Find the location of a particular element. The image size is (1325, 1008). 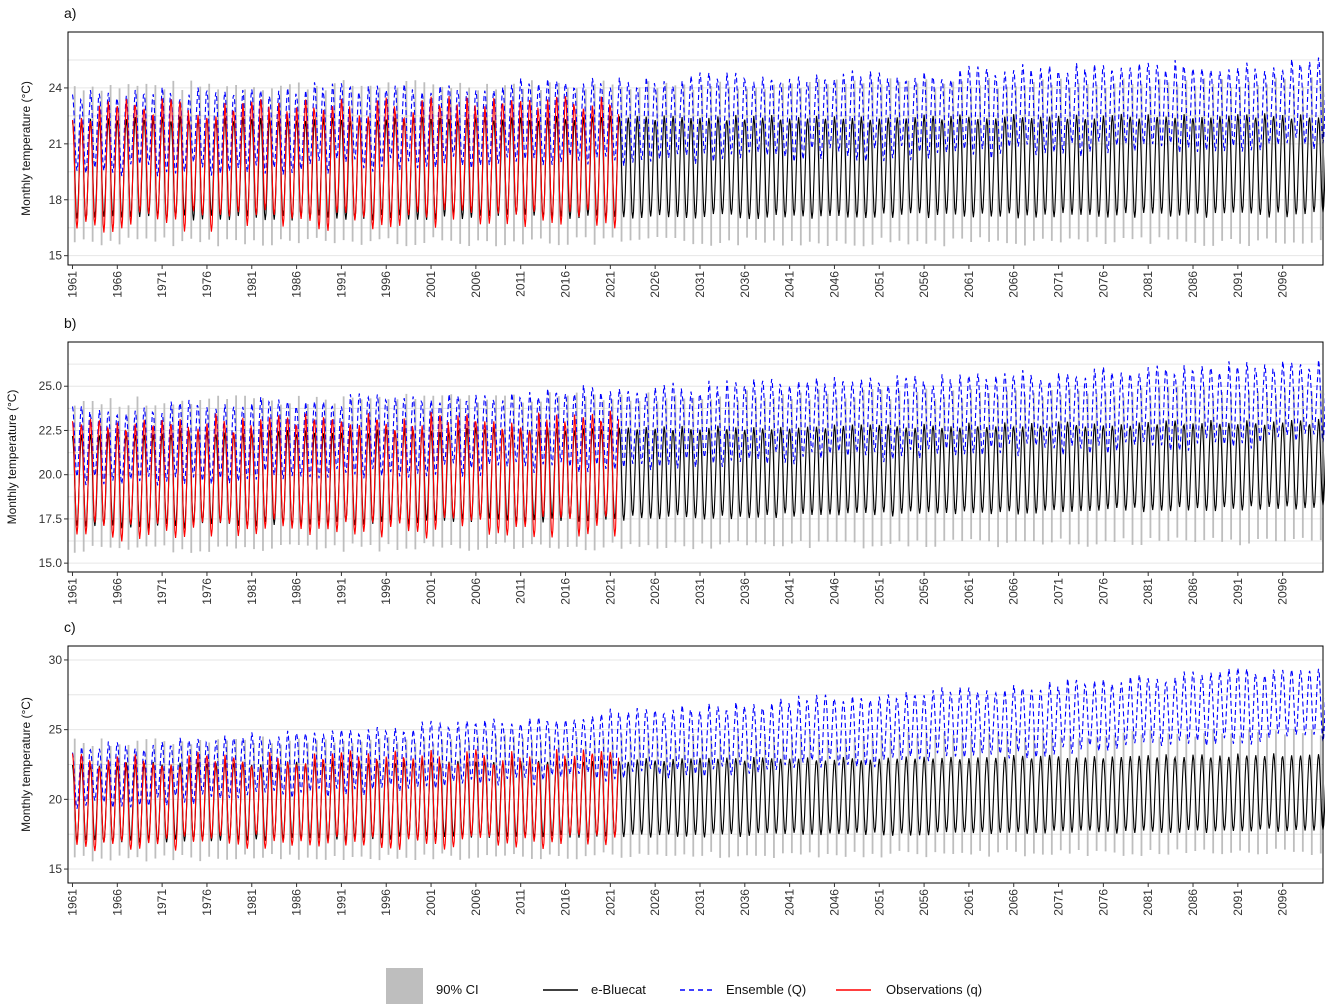

y-tick-label: 21 is located at coordinates (56, 144).